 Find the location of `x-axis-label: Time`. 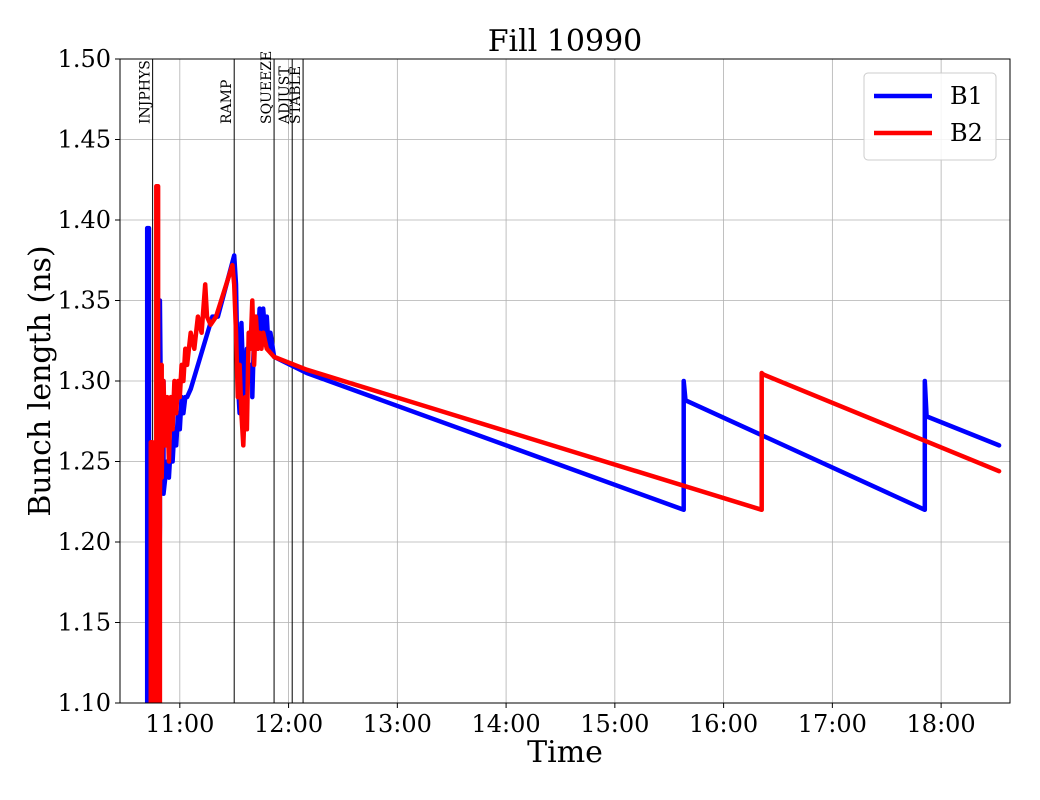

x-axis-label: Time is located at coordinates (565, 752).